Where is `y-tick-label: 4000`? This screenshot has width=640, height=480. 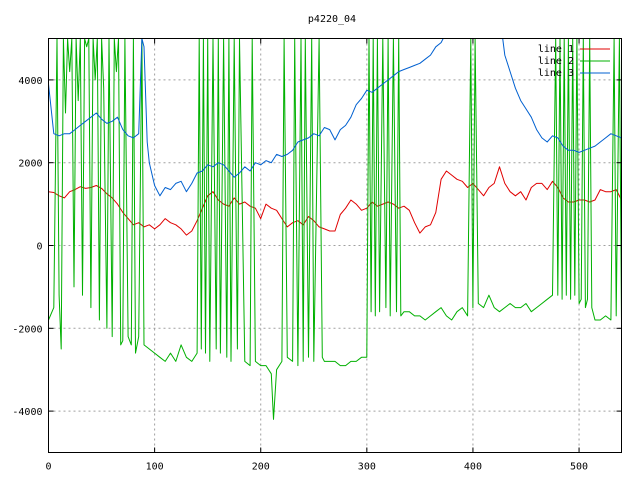
y-tick-label: 4000 is located at coordinates (30, 81).